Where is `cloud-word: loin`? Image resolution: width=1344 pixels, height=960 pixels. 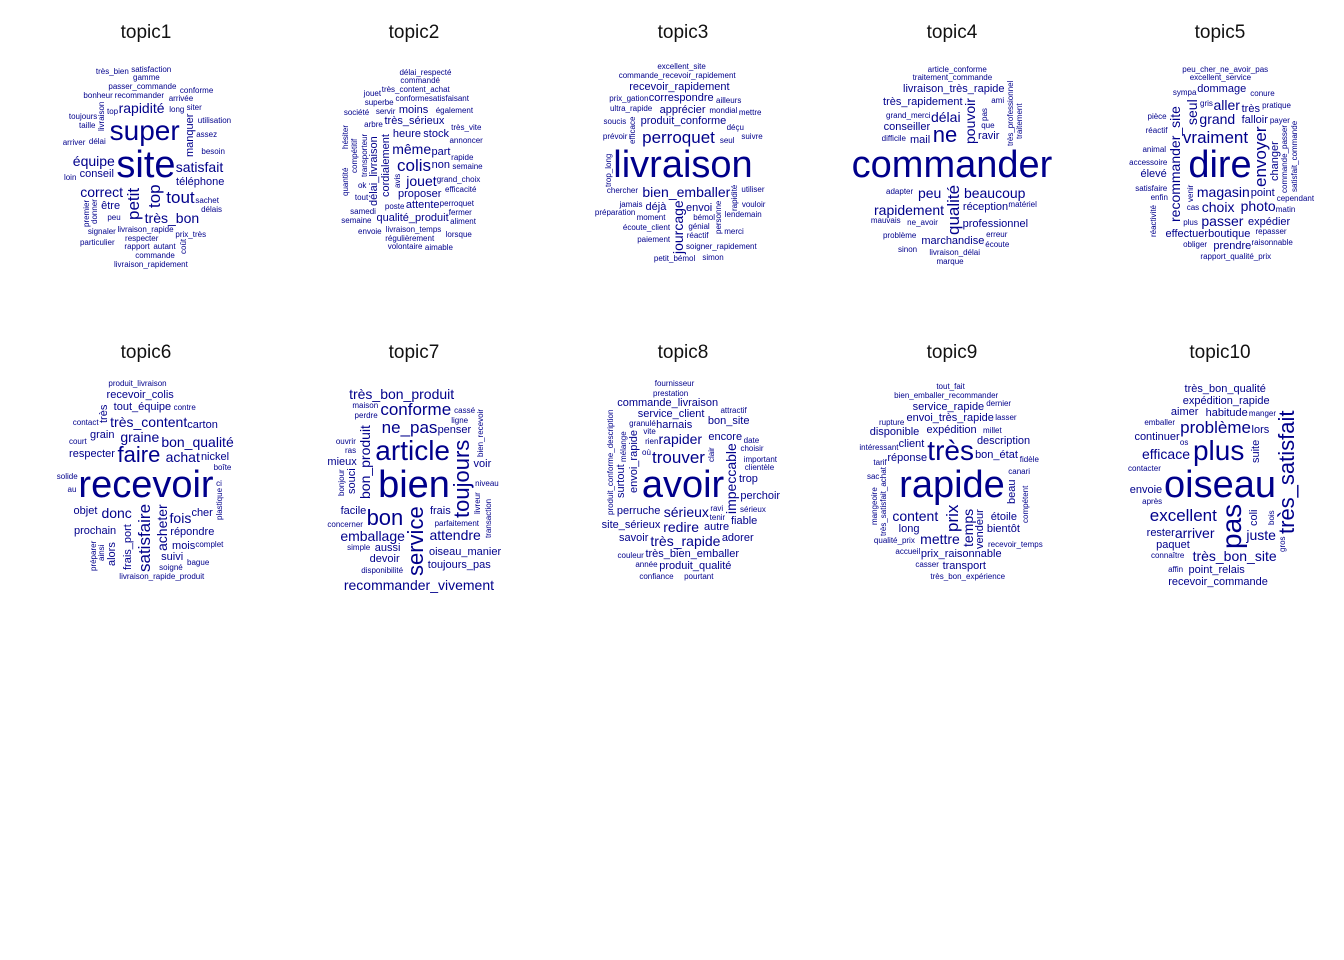
cloud-word: loin is located at coordinates (70, 177).